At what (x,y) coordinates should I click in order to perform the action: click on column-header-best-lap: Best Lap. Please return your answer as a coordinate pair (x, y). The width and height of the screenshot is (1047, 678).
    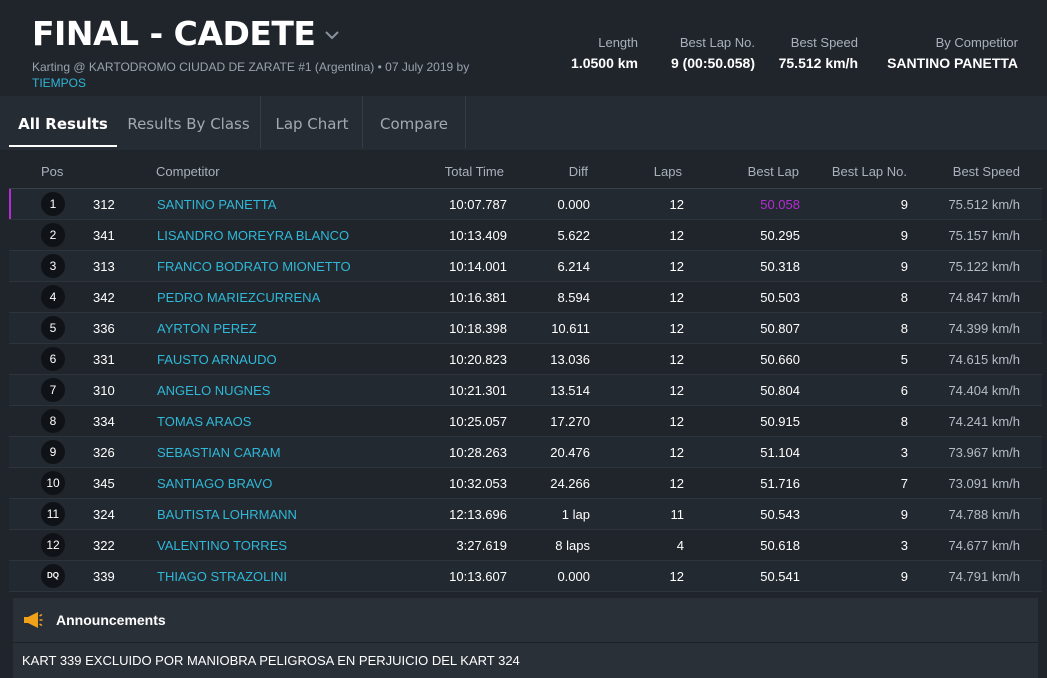
    Looking at the image, I should click on (773, 171).